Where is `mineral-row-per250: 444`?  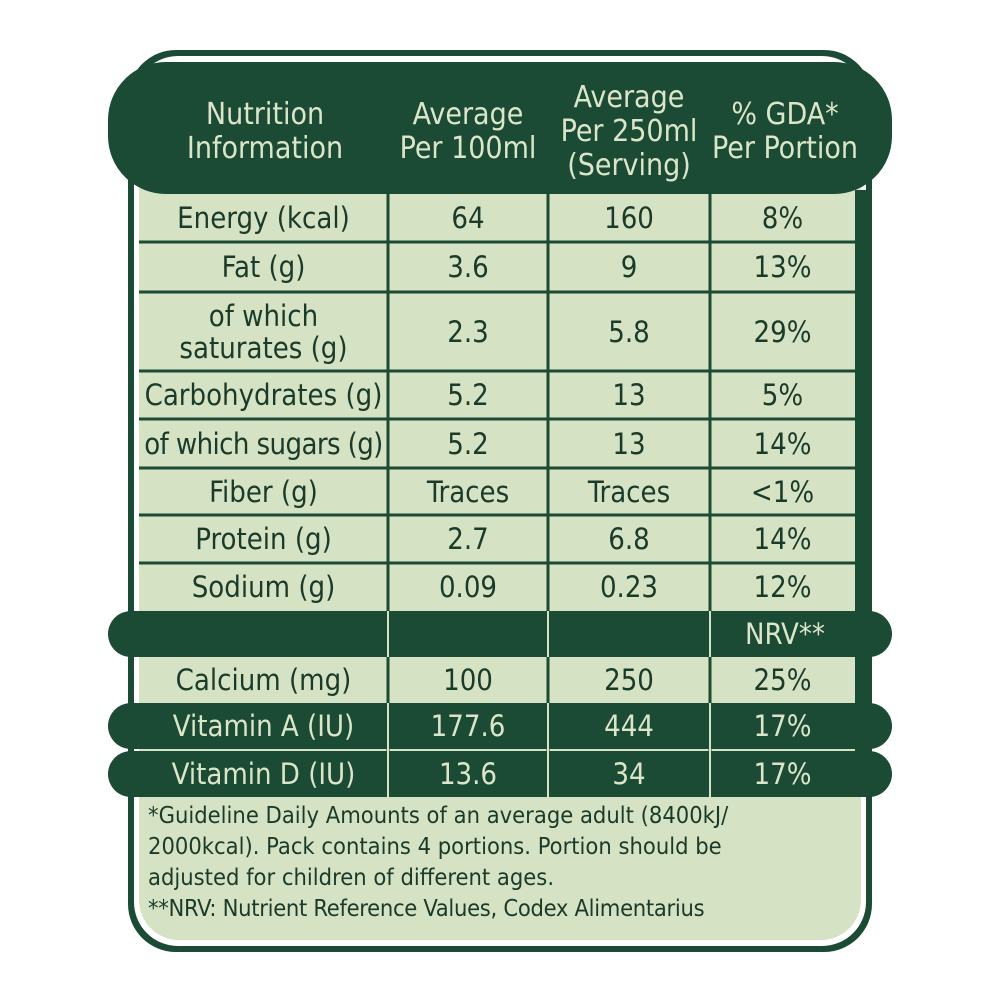 mineral-row-per250: 444 is located at coordinates (629, 726).